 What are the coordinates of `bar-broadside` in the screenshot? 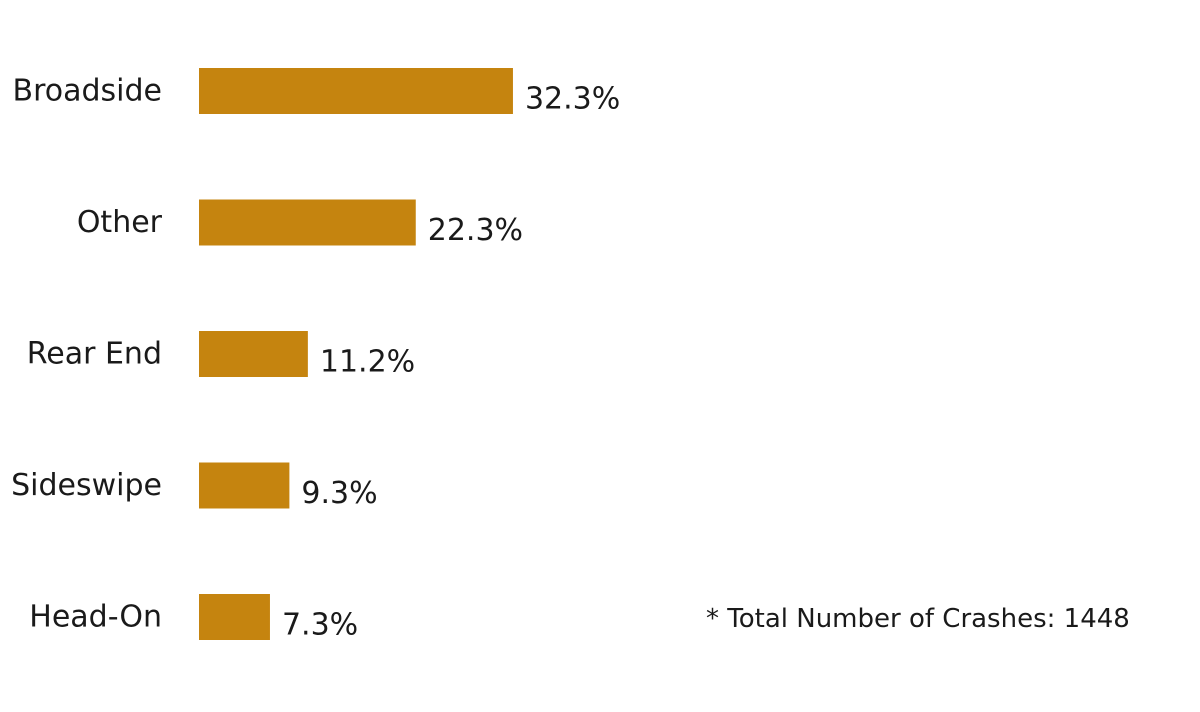 It's located at (356, 91).